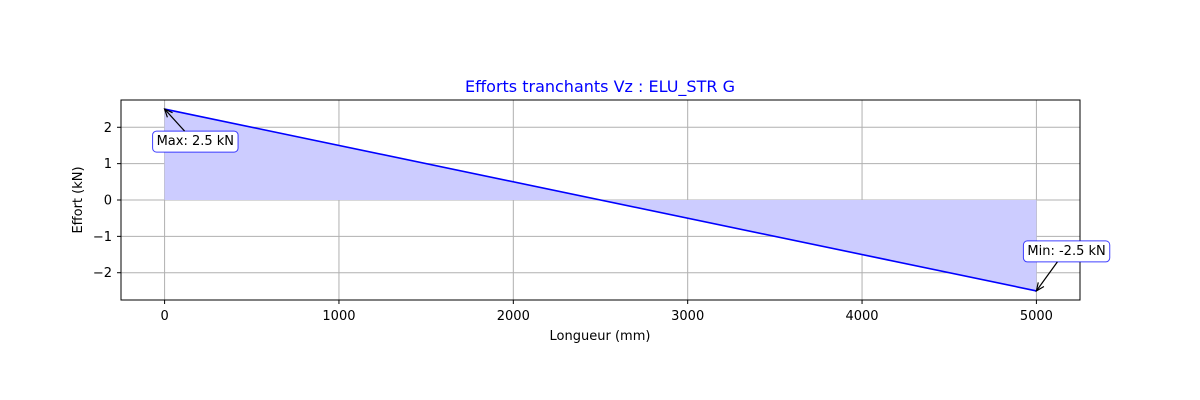 The height and width of the screenshot is (400, 1200). I want to click on x-tick-label: 4000, so click(861, 316).